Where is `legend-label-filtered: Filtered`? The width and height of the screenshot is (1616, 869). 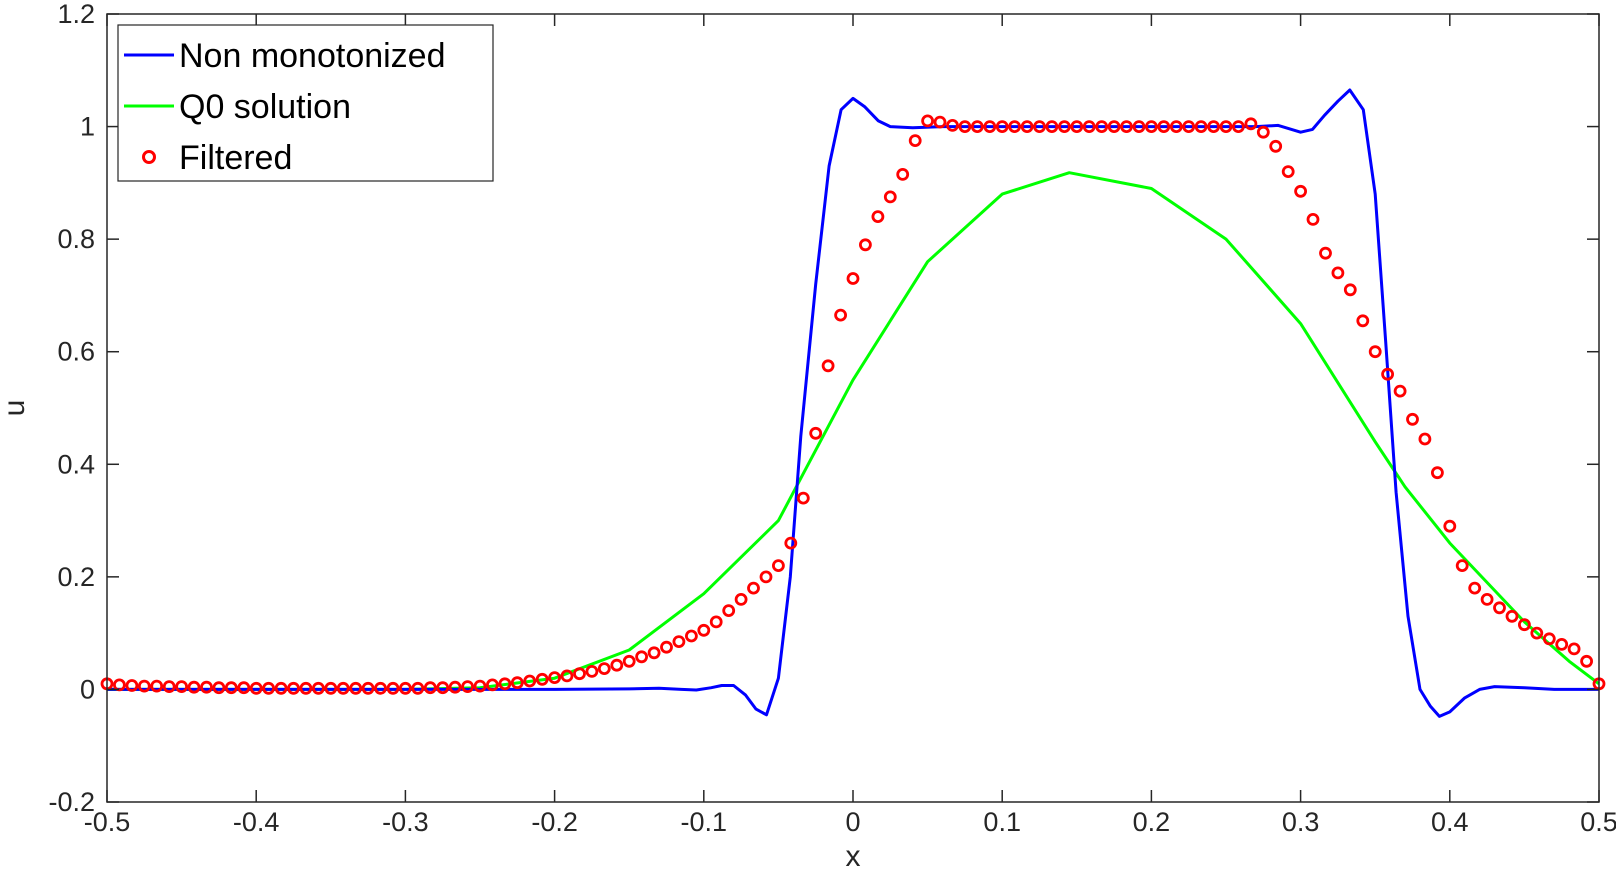 legend-label-filtered: Filtered is located at coordinates (235, 158).